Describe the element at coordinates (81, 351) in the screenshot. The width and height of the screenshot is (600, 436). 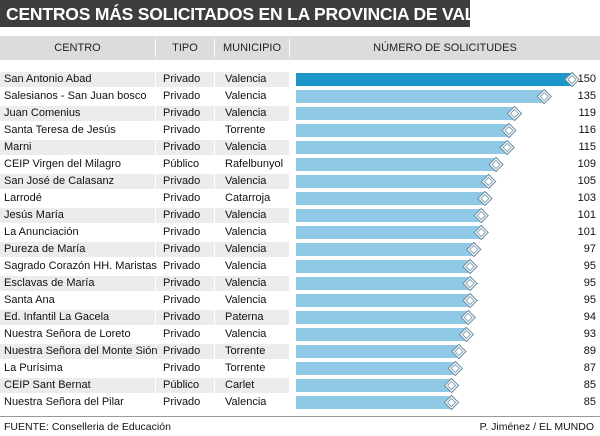
I see `row-centro: Nuestra Señora del Monte Sión` at that location.